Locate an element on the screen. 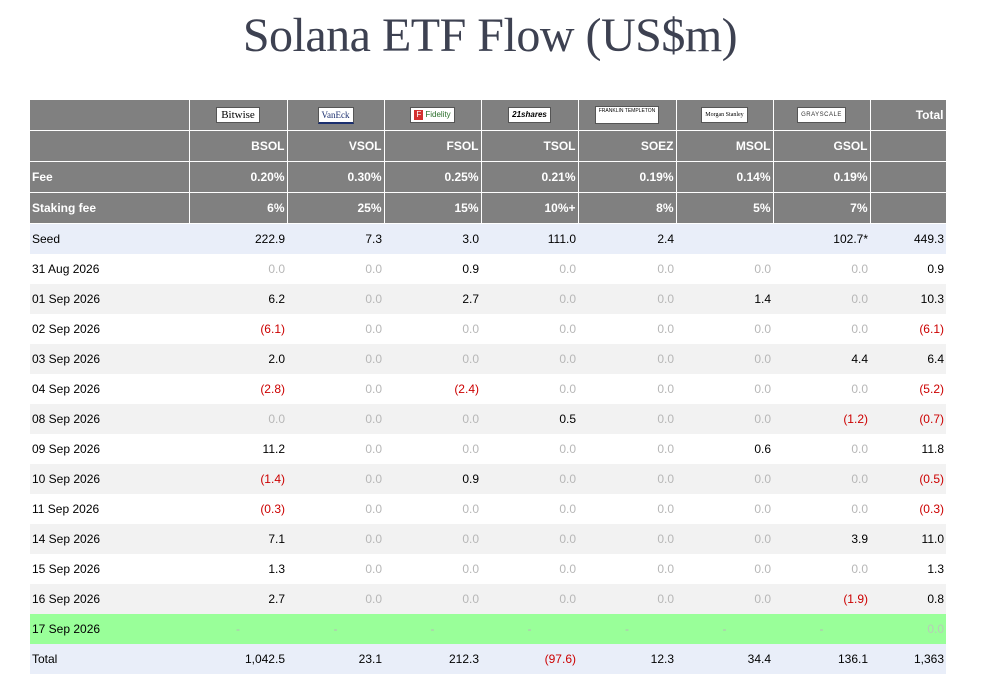 This screenshot has height=674, width=994. staking-fee-row-label: Staking fee is located at coordinates (109, 208).